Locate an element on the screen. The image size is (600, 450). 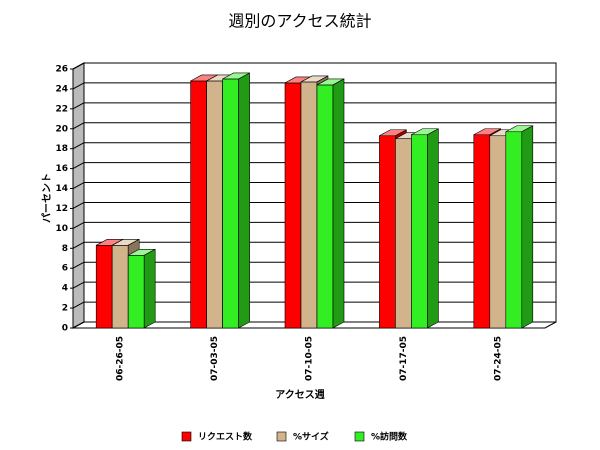
y-tick-label: 10 is located at coordinates (61, 229).